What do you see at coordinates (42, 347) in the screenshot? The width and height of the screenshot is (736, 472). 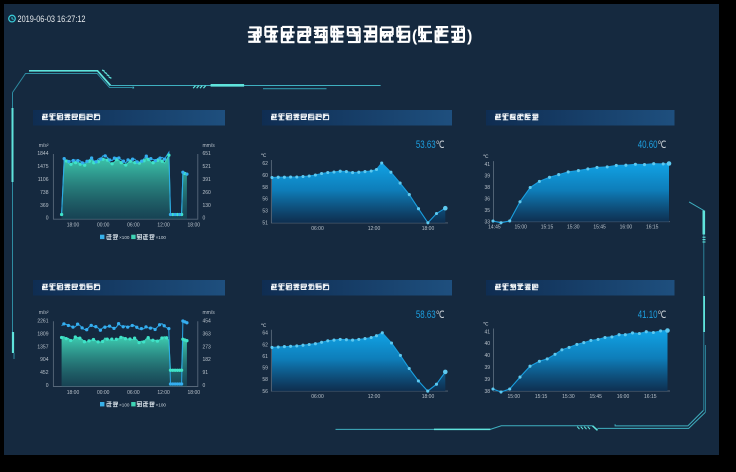 I see `svg-text: 1357` at bounding box center [42, 347].